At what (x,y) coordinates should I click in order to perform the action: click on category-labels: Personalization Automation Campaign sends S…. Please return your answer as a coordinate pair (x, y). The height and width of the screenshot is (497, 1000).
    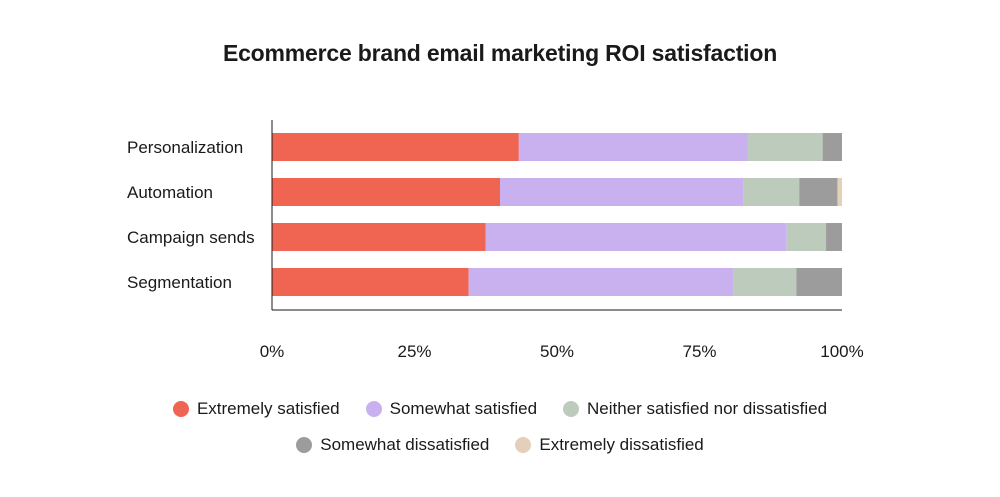
    Looking at the image, I should click on (191, 215).